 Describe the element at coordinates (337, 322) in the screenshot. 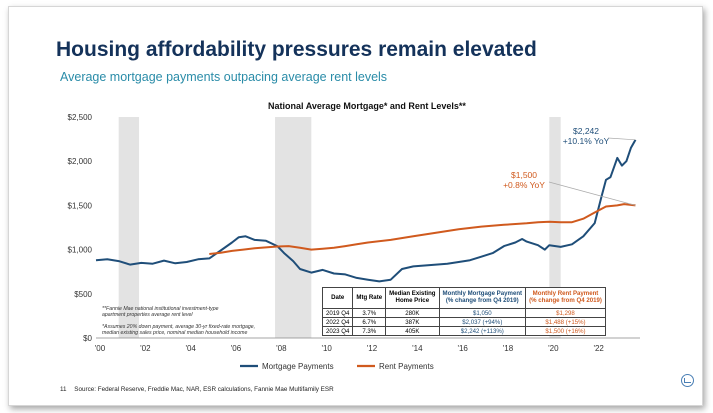

I see `cell-date: 2022 Q4` at that location.